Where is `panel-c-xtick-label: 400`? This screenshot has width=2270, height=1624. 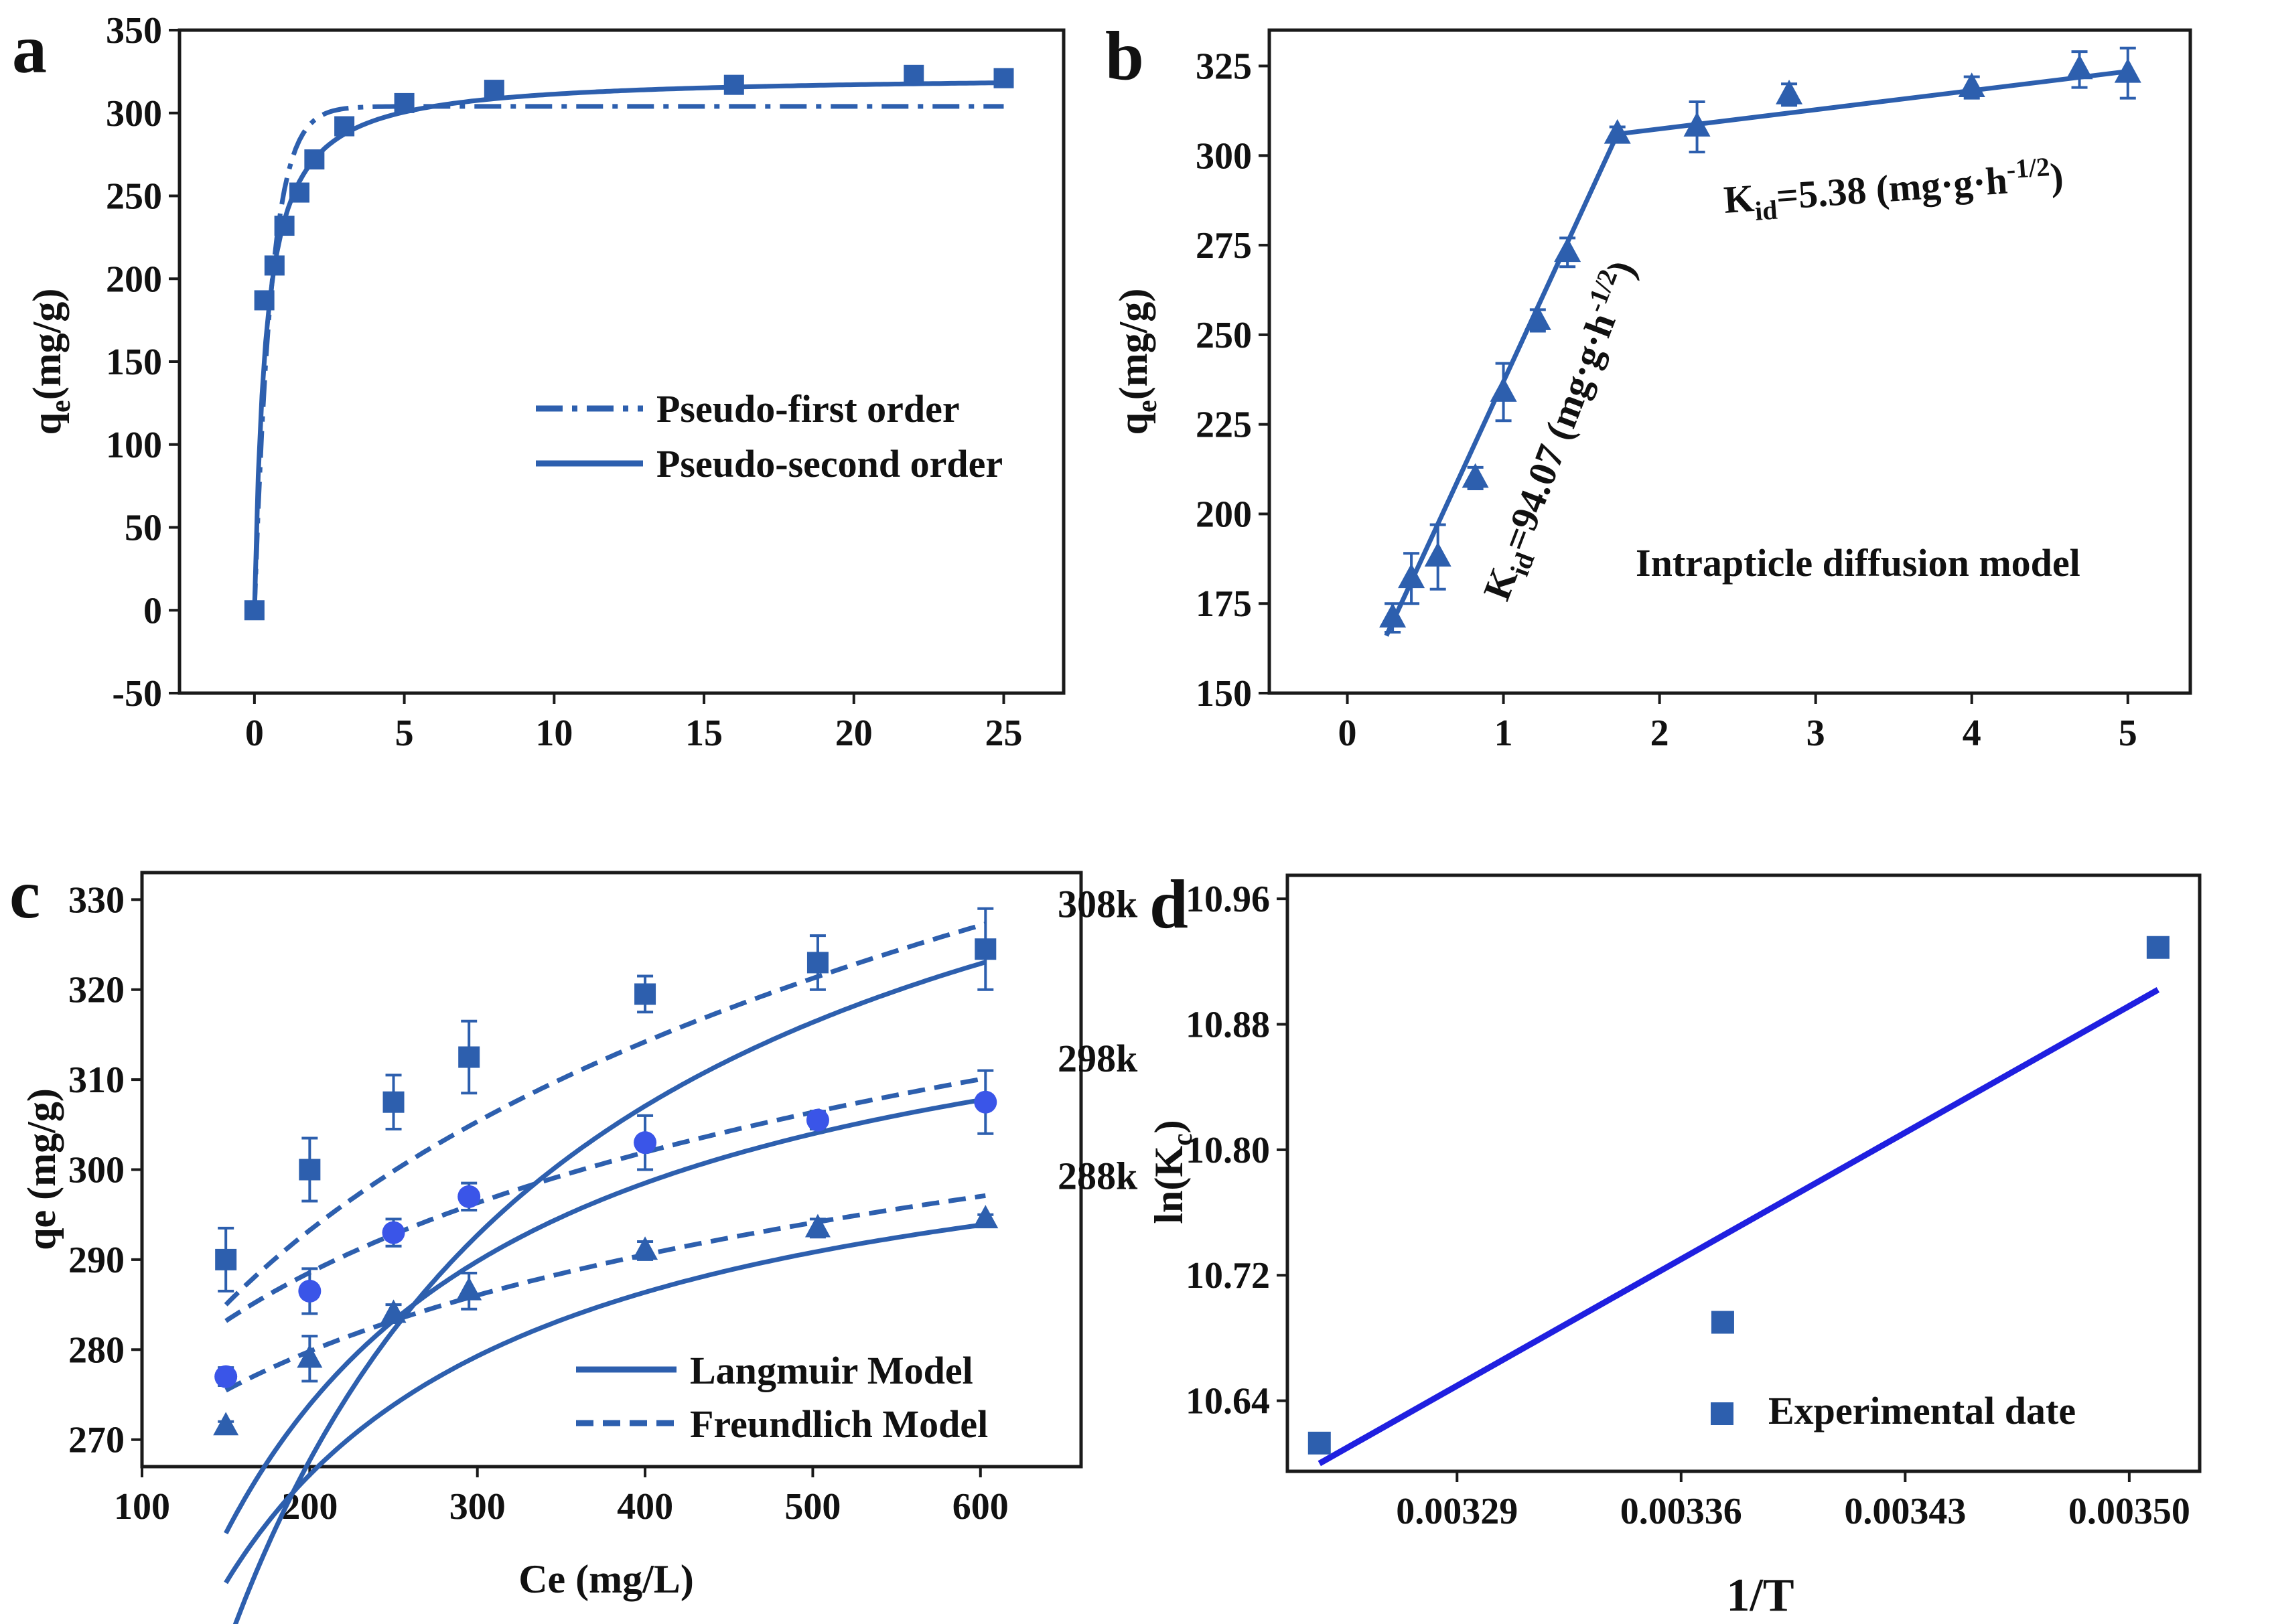
panel-c-xtick-label: 400 is located at coordinates (645, 1507).